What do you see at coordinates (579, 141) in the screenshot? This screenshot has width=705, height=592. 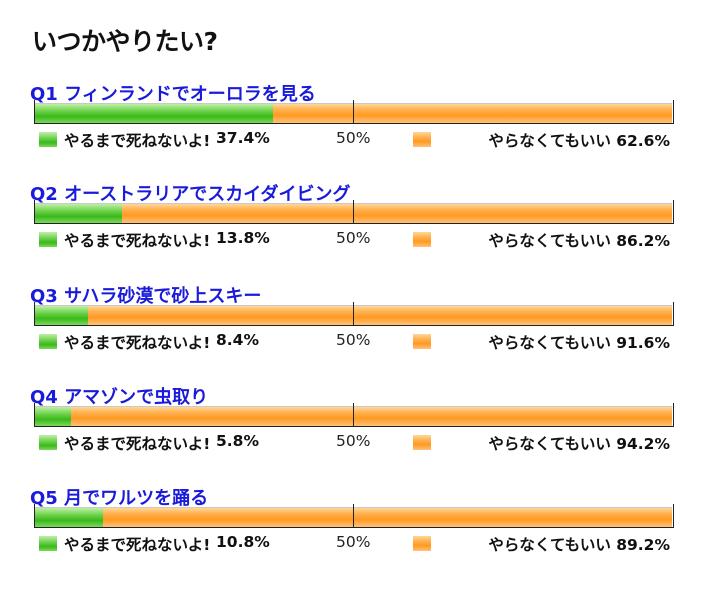 I see `no-label-percent: やらなくてもいい 62.6%` at bounding box center [579, 141].